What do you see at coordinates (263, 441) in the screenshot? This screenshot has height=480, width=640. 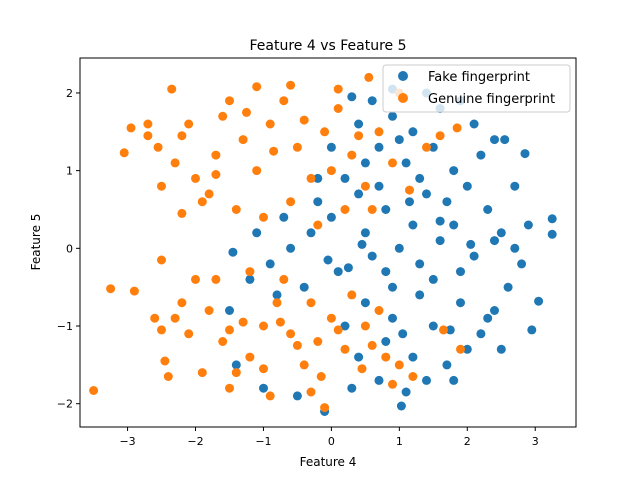 I see `x-tick-label: −1` at bounding box center [263, 441].